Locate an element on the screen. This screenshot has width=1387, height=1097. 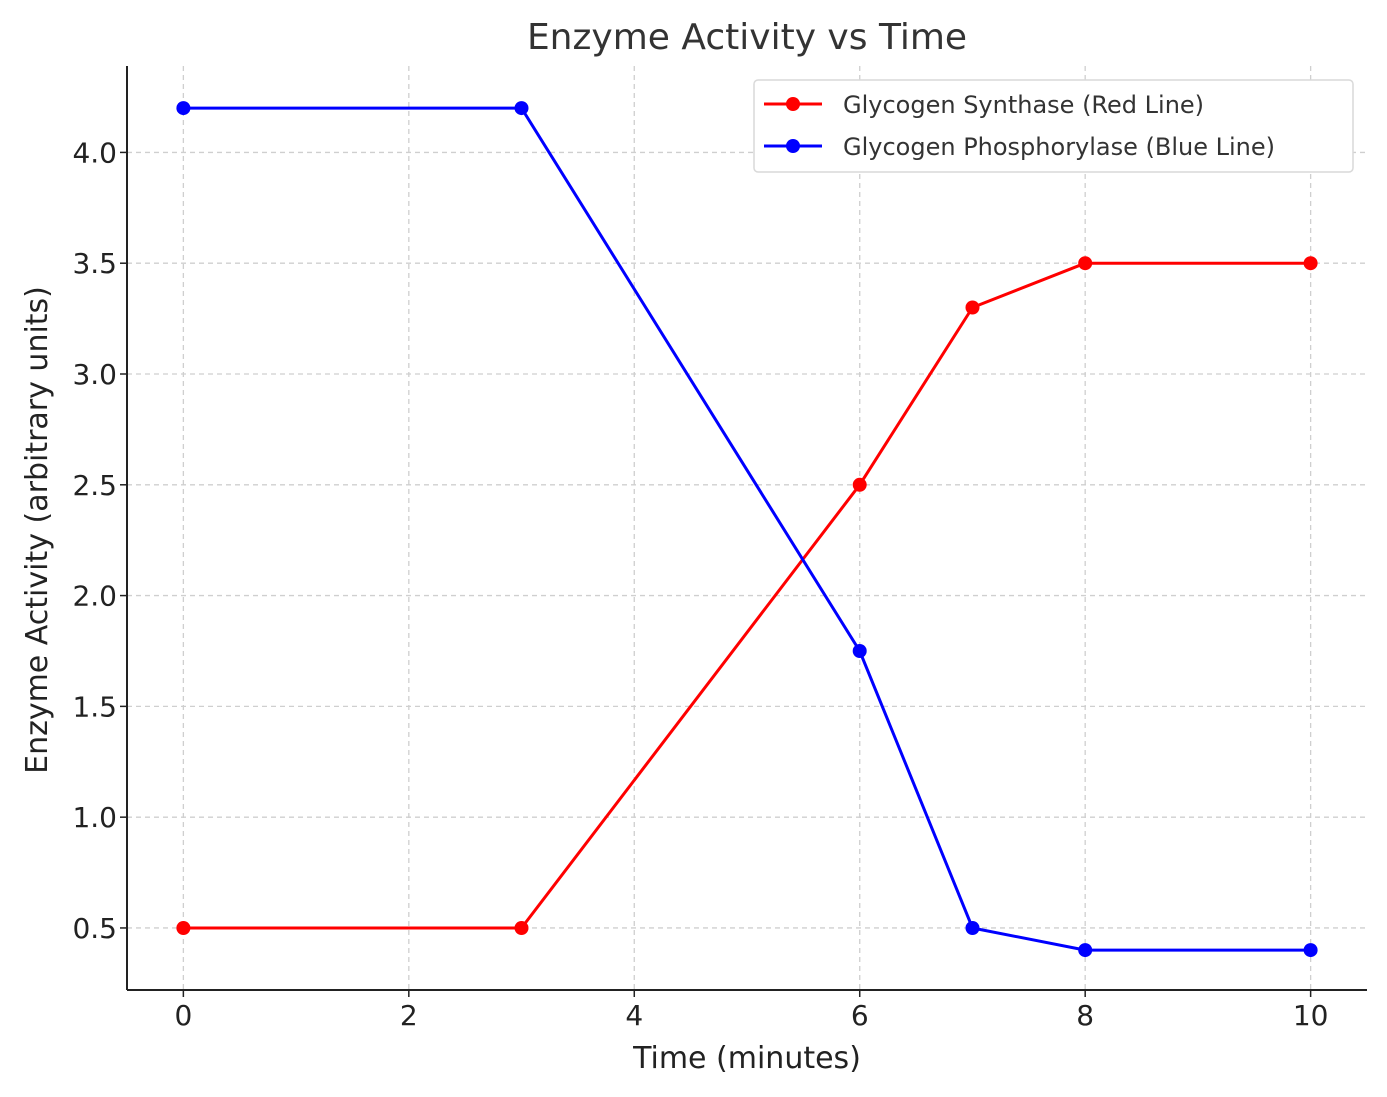
x-tick-label-1: 2 is located at coordinates (409, 1015).